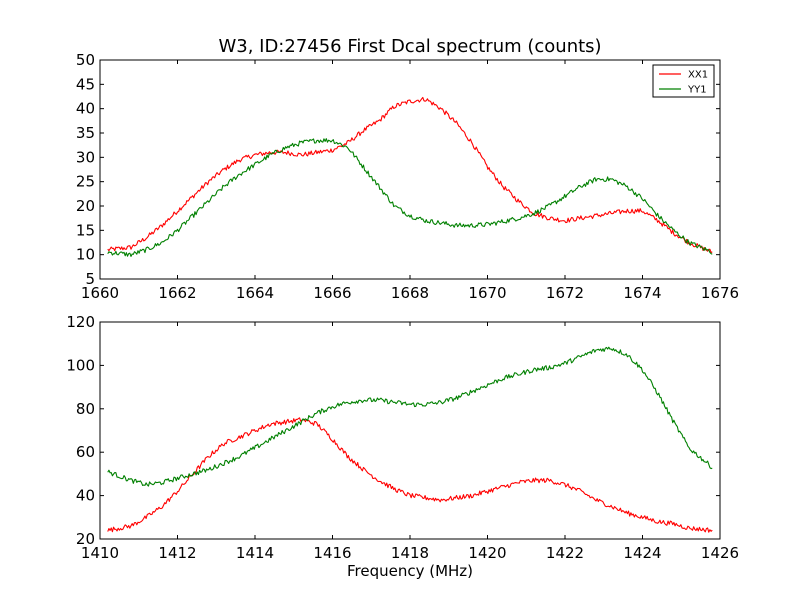 Image resolution: width=800 pixels, height=600 pixels. I want to click on top-xtick-label: 1676, so click(720, 293).